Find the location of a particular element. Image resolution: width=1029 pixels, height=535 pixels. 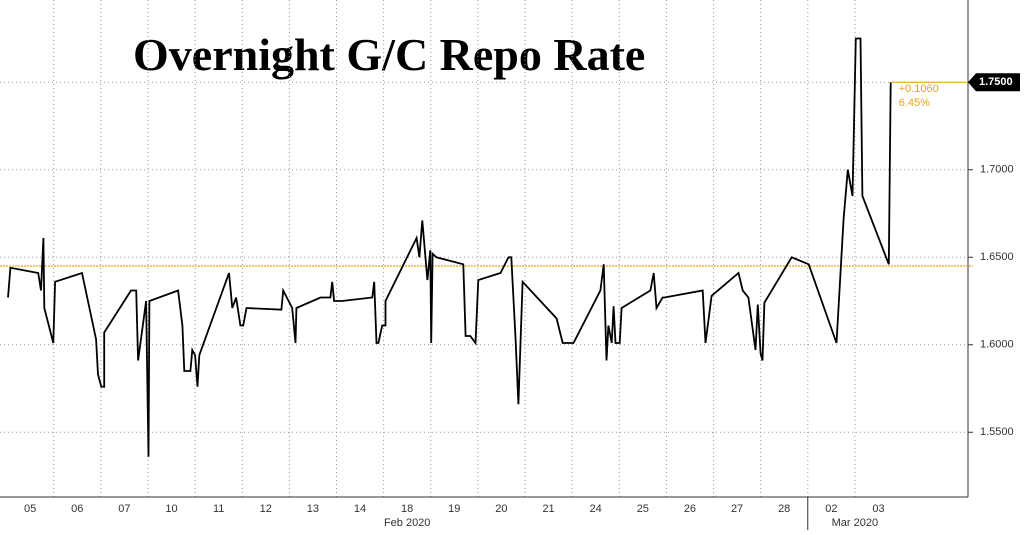

x-tick-label: 10 is located at coordinates (171, 509).